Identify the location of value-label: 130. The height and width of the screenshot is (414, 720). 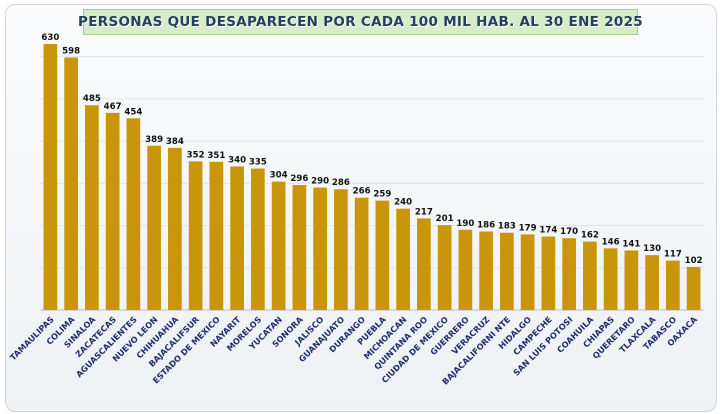
(652, 249).